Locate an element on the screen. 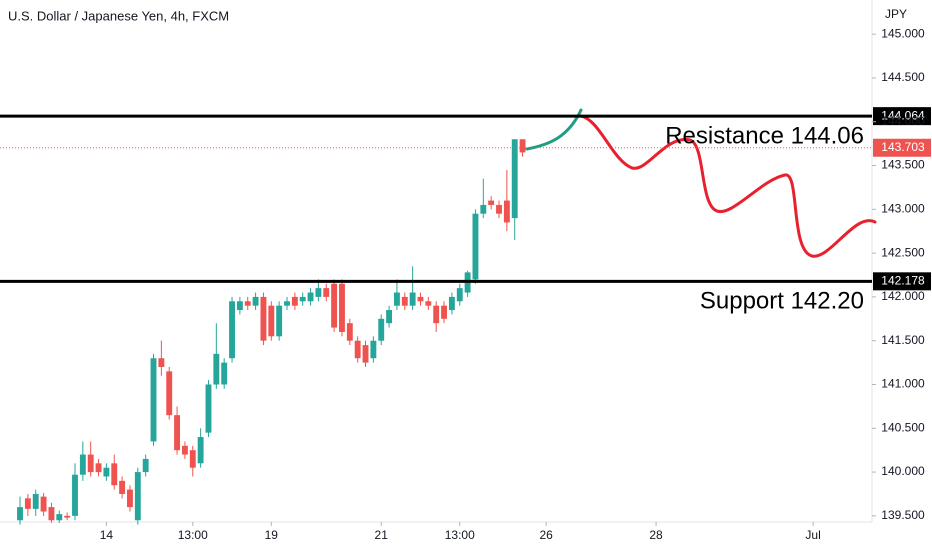  chart-title: U.S. Dollar / Japanese Yen, 4h, FXCM is located at coordinates (118, 15).